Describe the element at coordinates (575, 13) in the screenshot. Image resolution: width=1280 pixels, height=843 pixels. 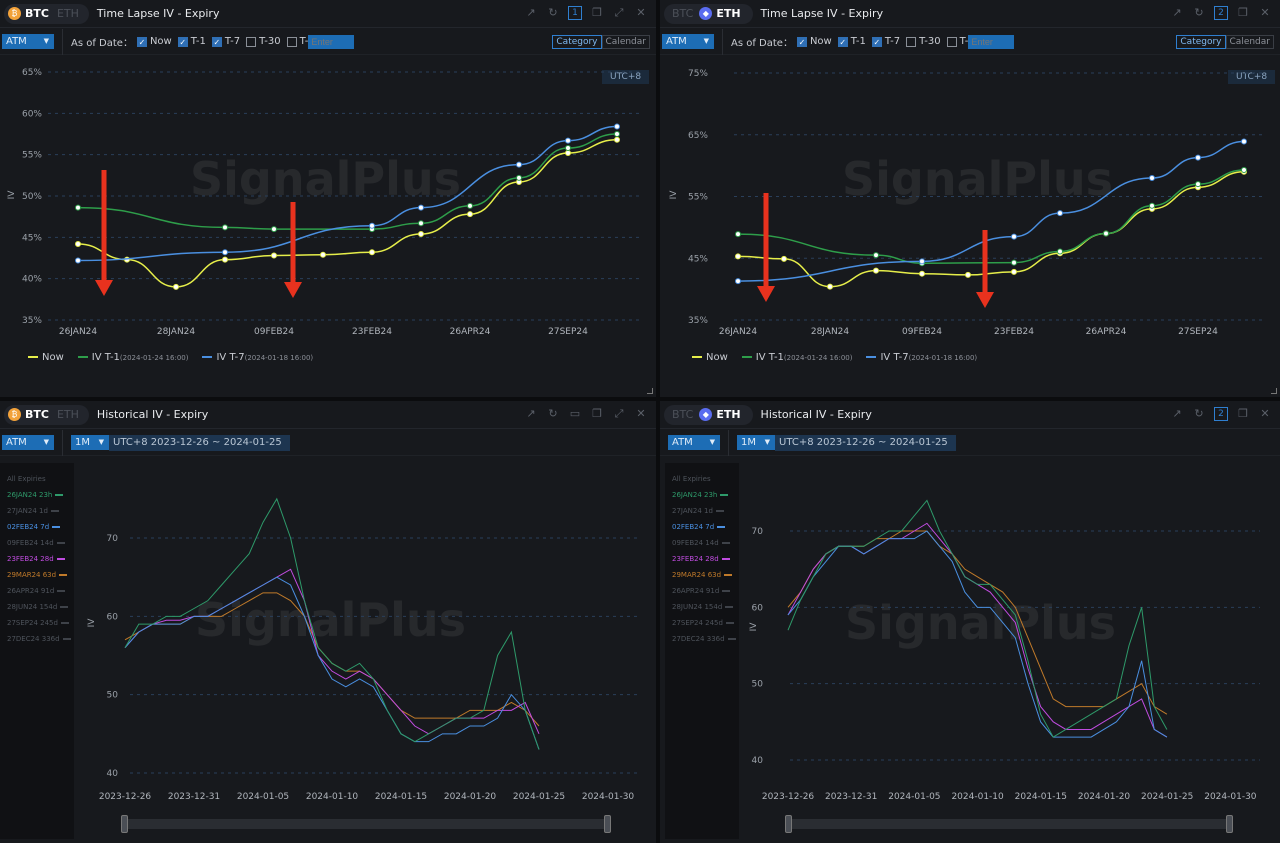
I see `link-group-badge: 1` at that location.